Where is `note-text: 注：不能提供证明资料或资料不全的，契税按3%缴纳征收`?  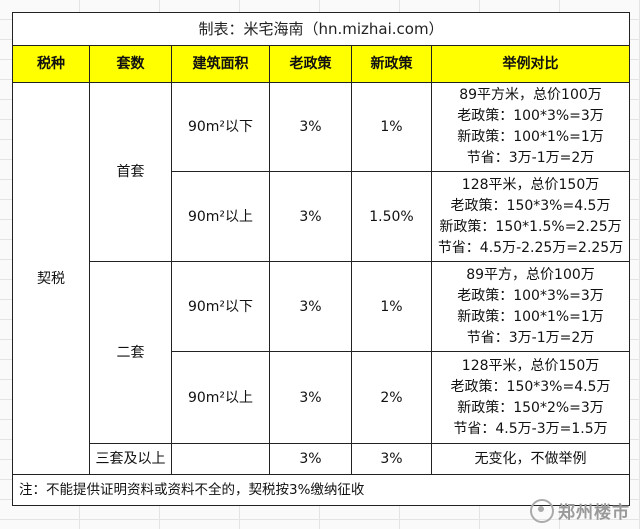
note-text: 注：不能提供证明资料或资料不全的，契税按3%缴纳征收 is located at coordinates (321, 490).